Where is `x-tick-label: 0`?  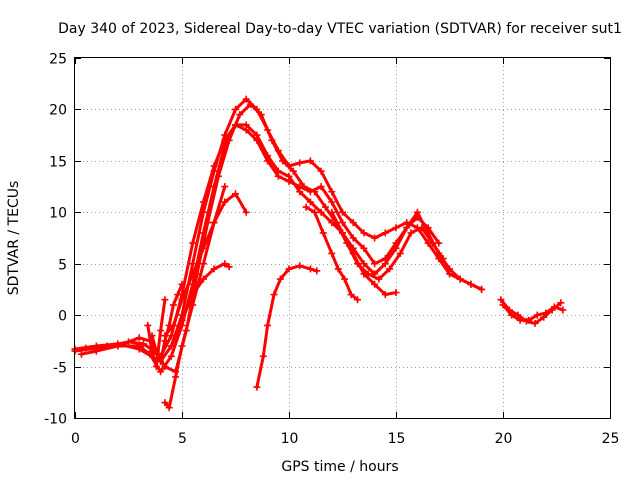
x-tick-label: 0 is located at coordinates (75, 439).